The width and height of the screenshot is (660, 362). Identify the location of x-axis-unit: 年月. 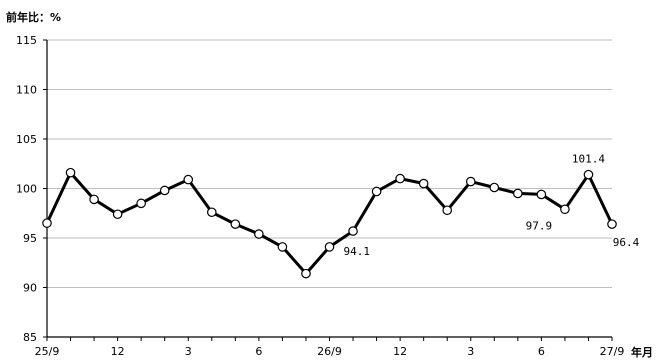
(642, 351).